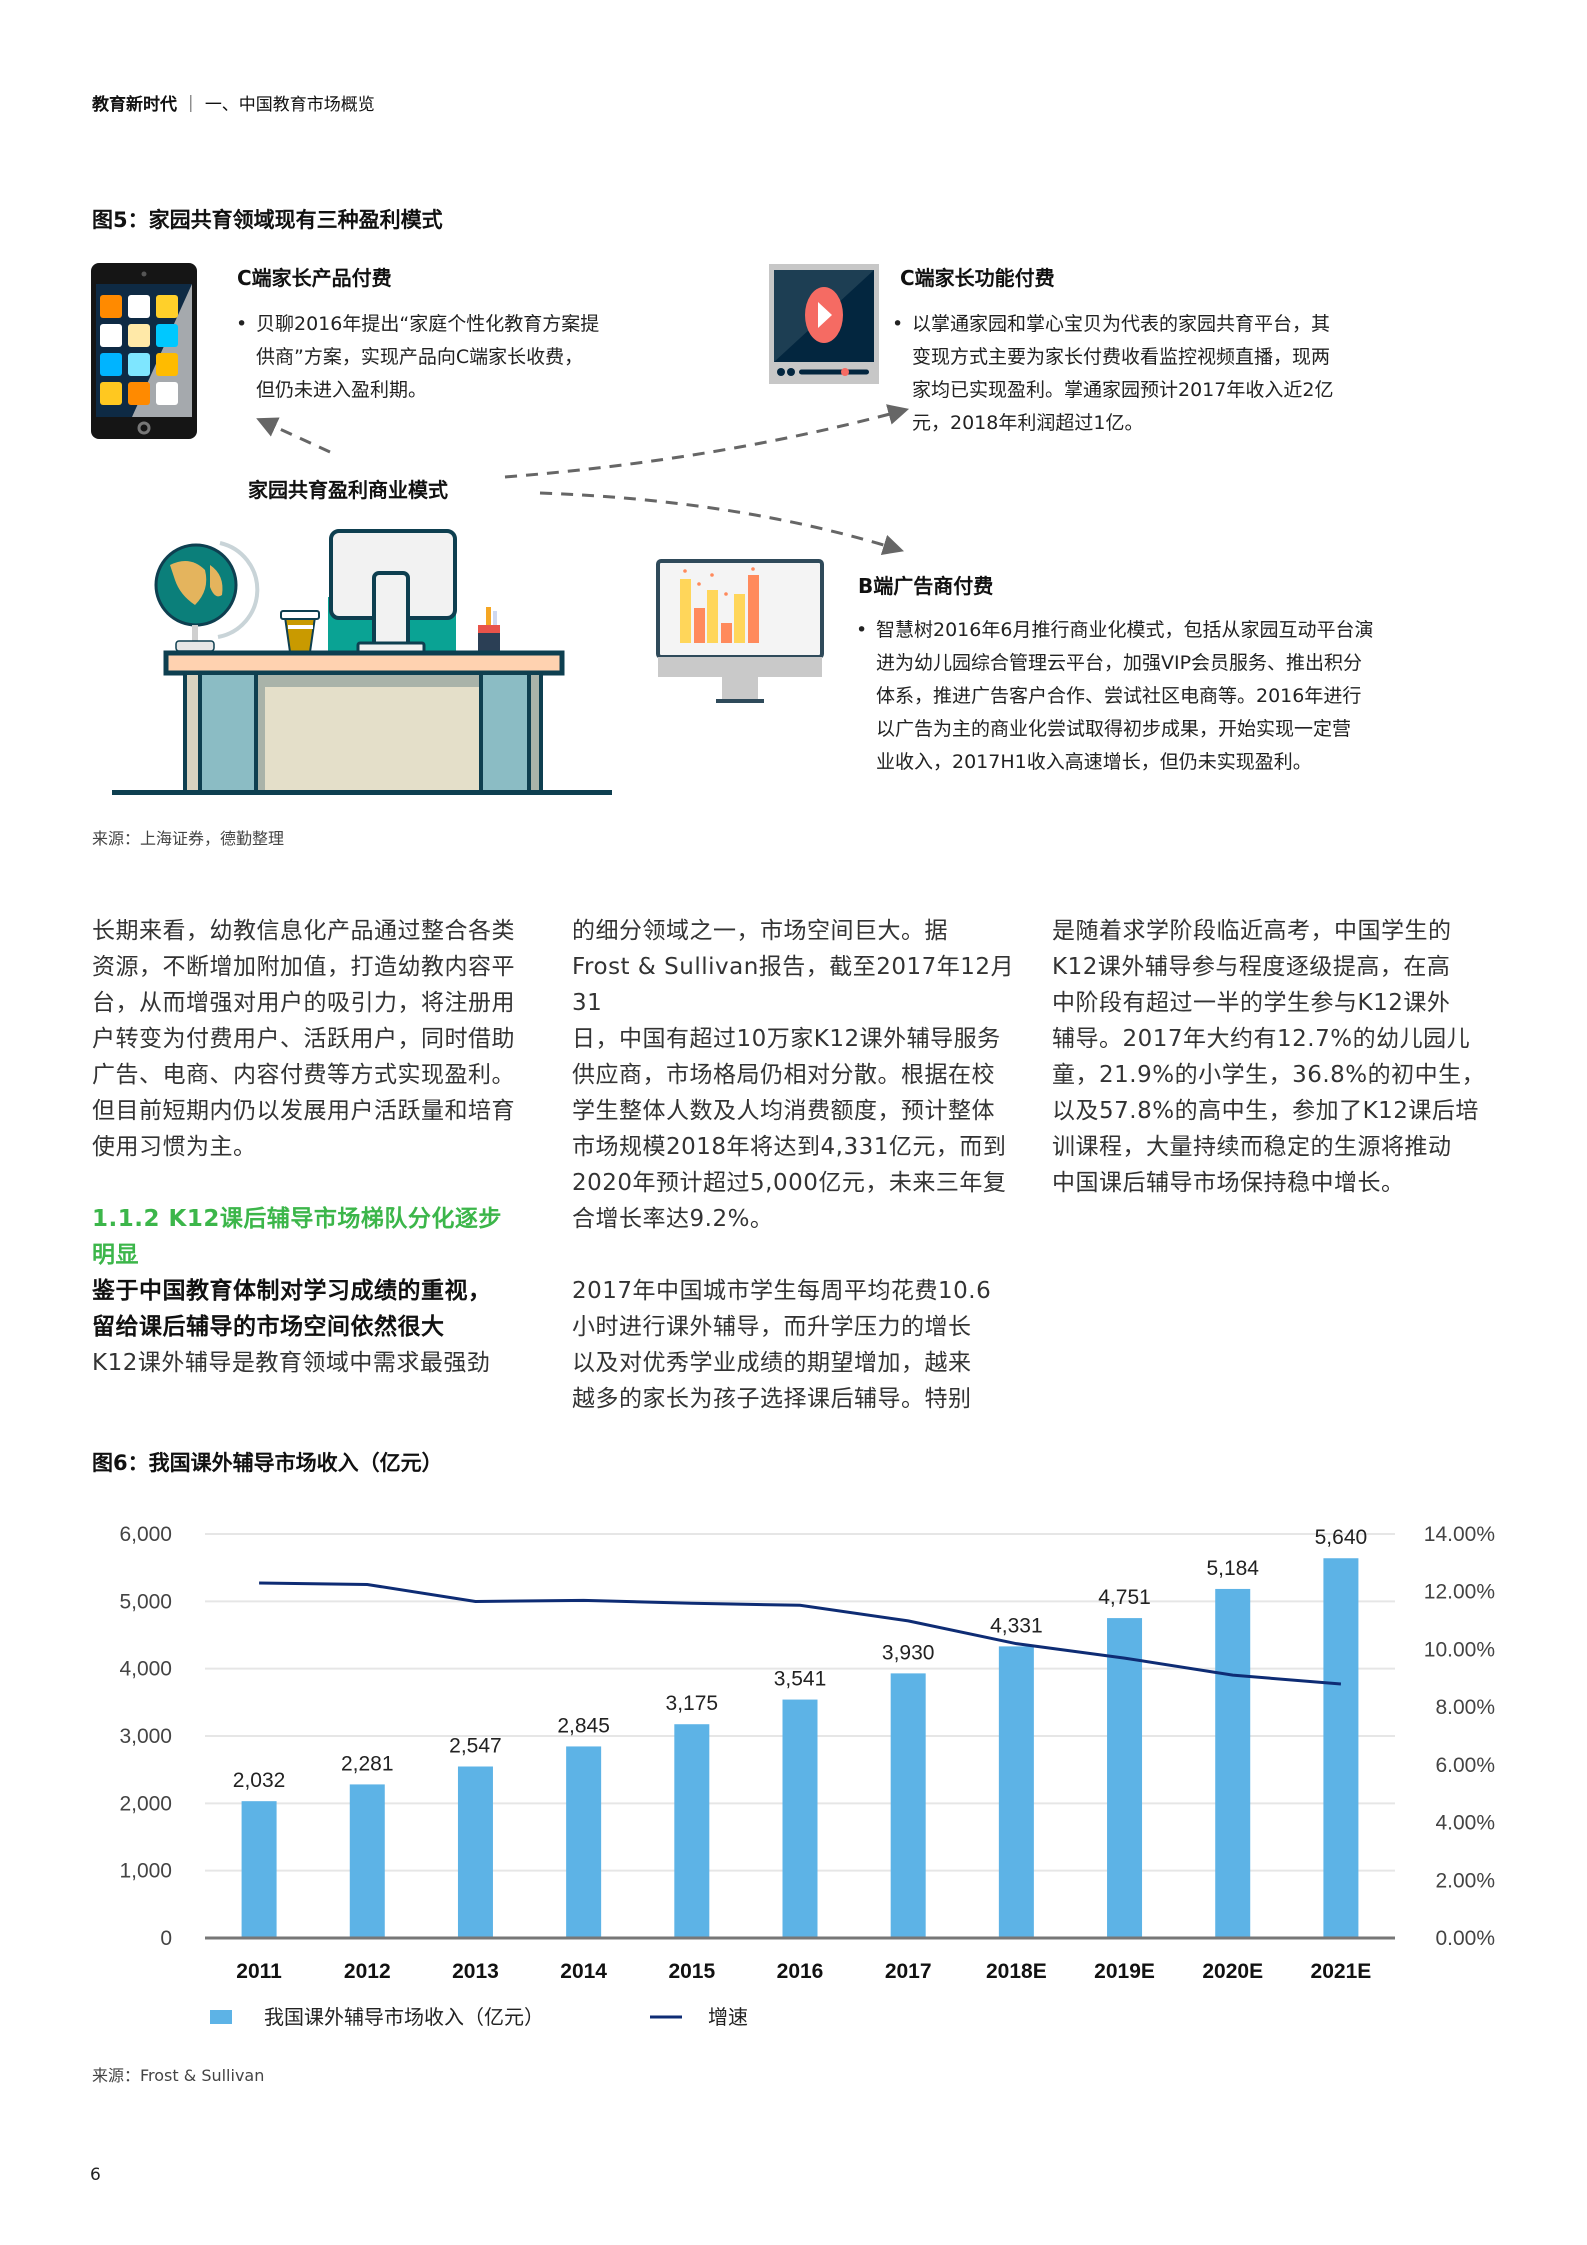 Image resolution: width=1587 pixels, height=2245 pixels. Describe the element at coordinates (772, 1327) in the screenshot. I see `text-line: 小时进行课外辅导，而升学压力的增长` at that location.